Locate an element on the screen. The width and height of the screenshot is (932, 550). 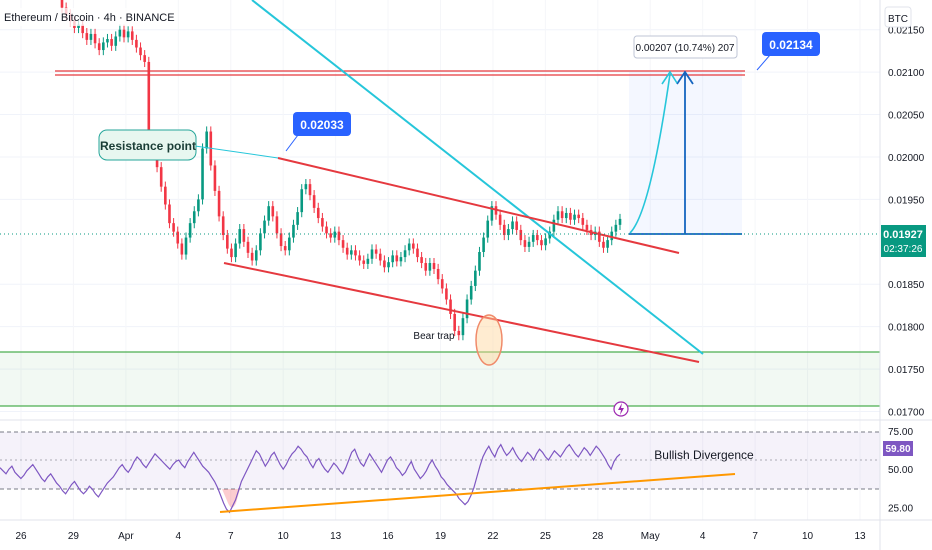
price-tick-label: 0.02150 is located at coordinates (906, 31).